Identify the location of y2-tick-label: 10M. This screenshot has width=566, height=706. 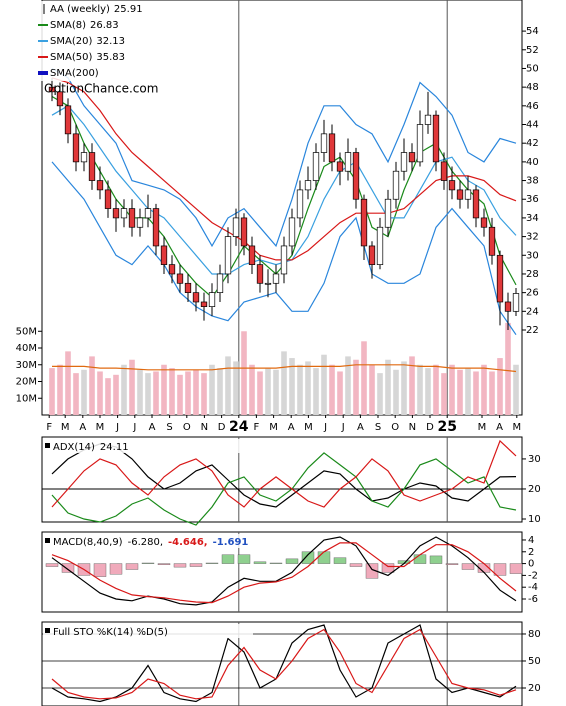
(26, 398).